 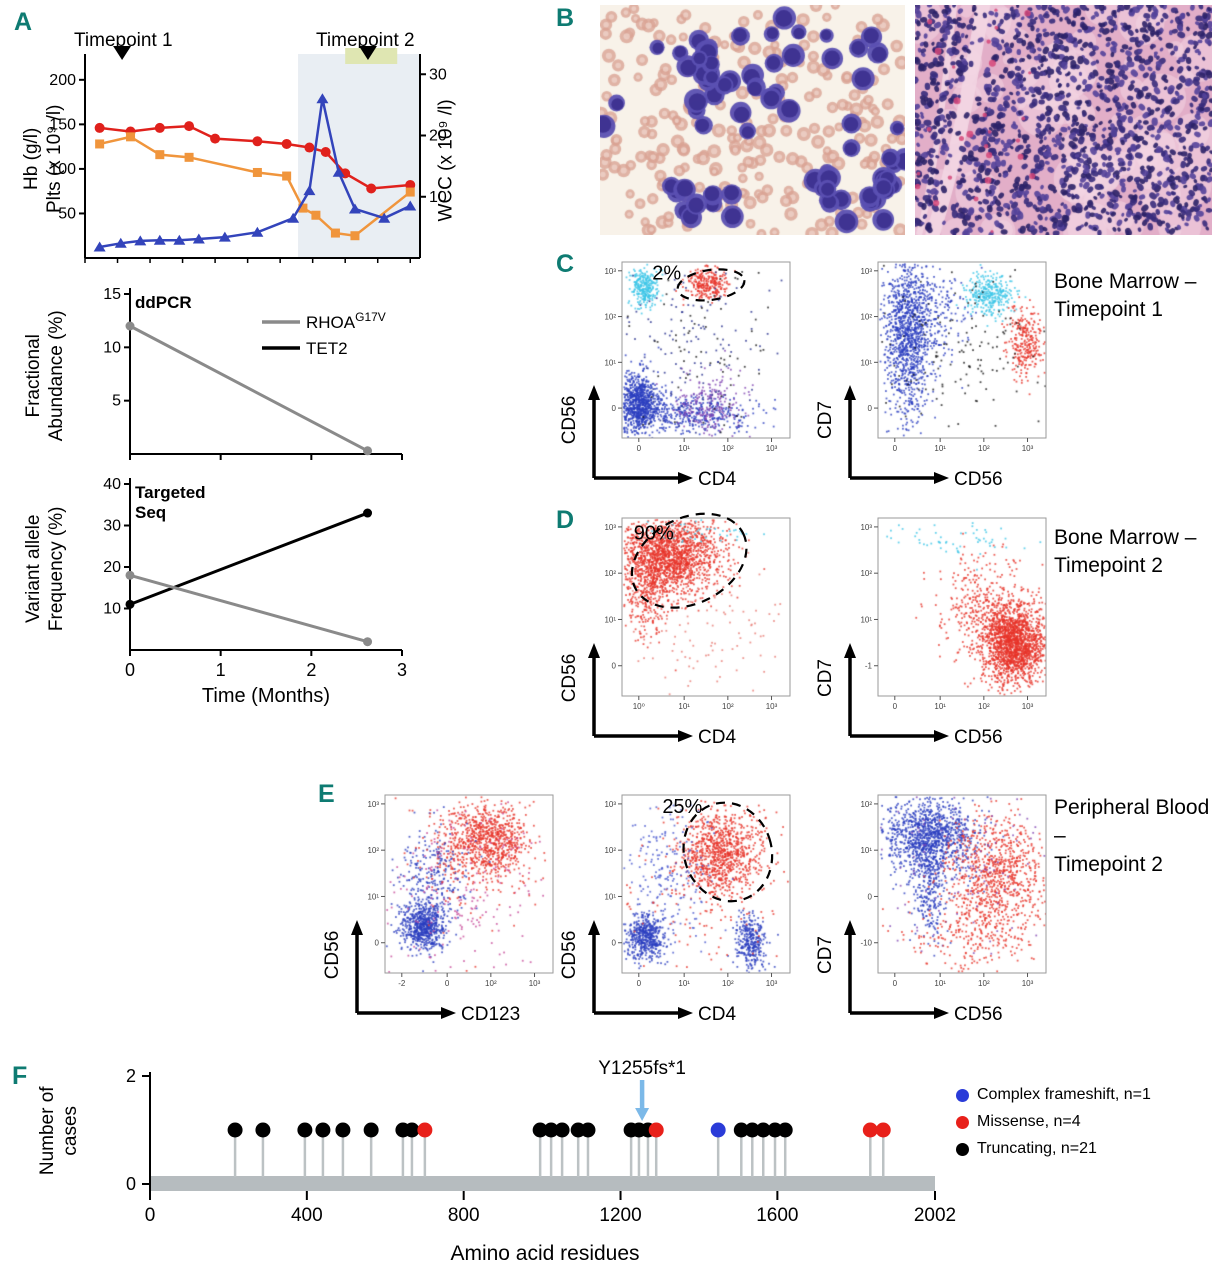 I want to click on svg-text: 10, so click(x=112, y=347).